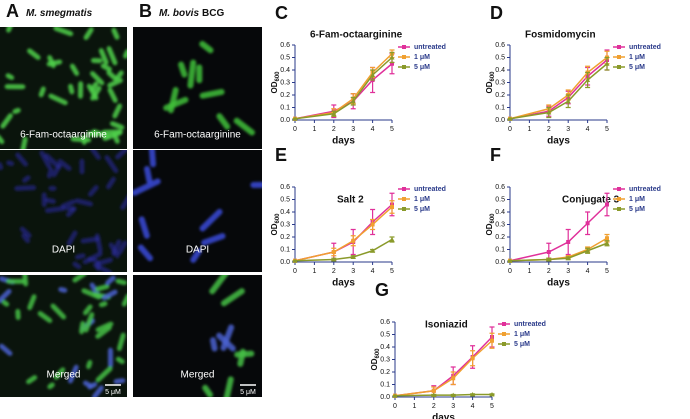 Image resolution: width=690 pixels, height=419 pixels. What do you see at coordinates (430, 189) in the screenshot?
I see `legend-label: untreated` at bounding box center [430, 189].